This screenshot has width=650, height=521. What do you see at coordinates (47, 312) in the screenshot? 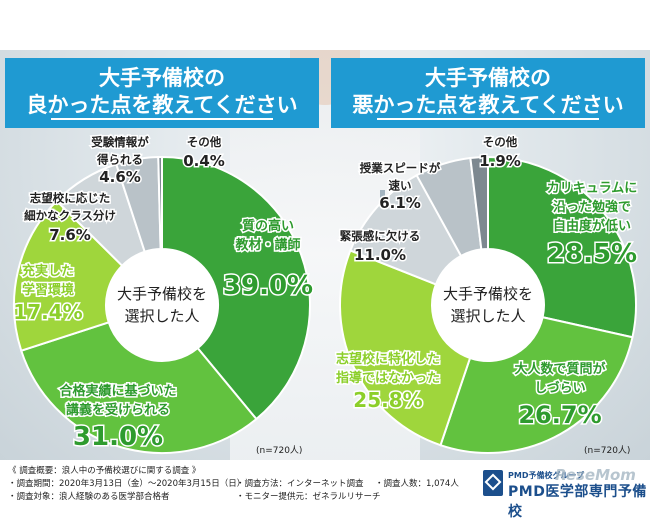
I see `slice-value-label: 17.4%` at bounding box center [47, 312].